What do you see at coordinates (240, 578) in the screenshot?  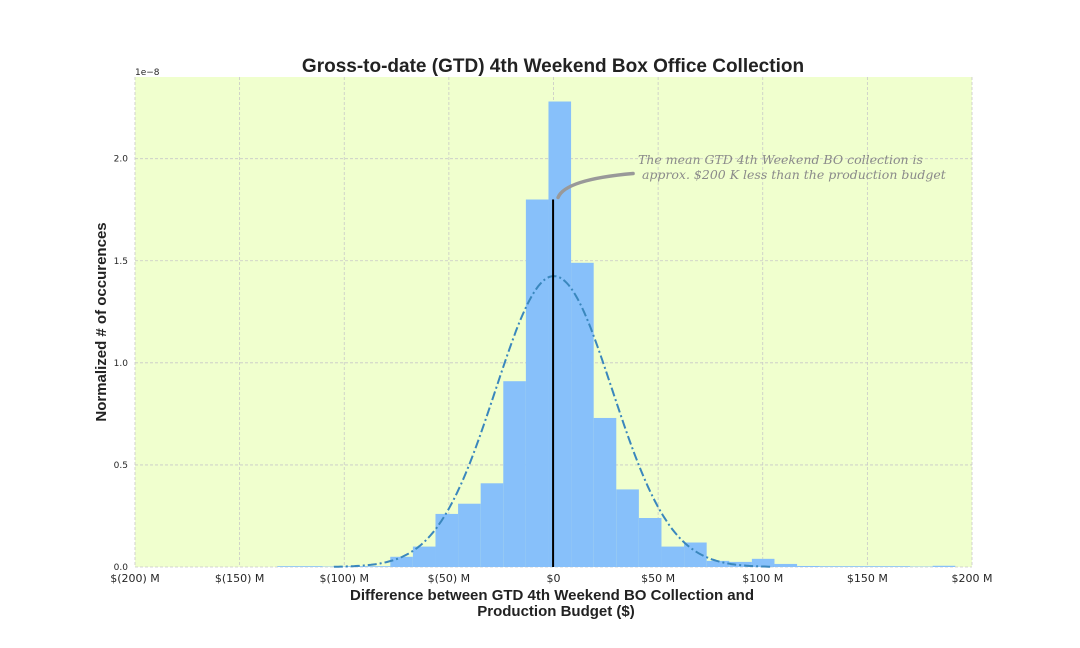 I see `x-tick-label-1: $(150) M` at bounding box center [240, 578].